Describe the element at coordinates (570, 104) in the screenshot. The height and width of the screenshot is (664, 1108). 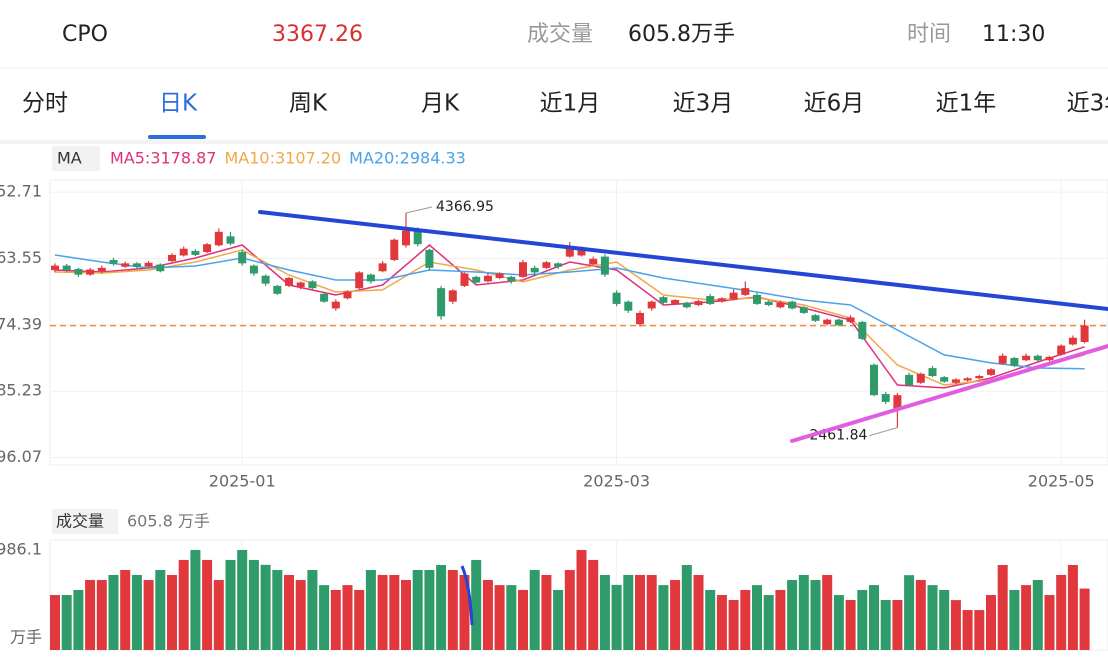
I see `tab: 近1月` at that location.